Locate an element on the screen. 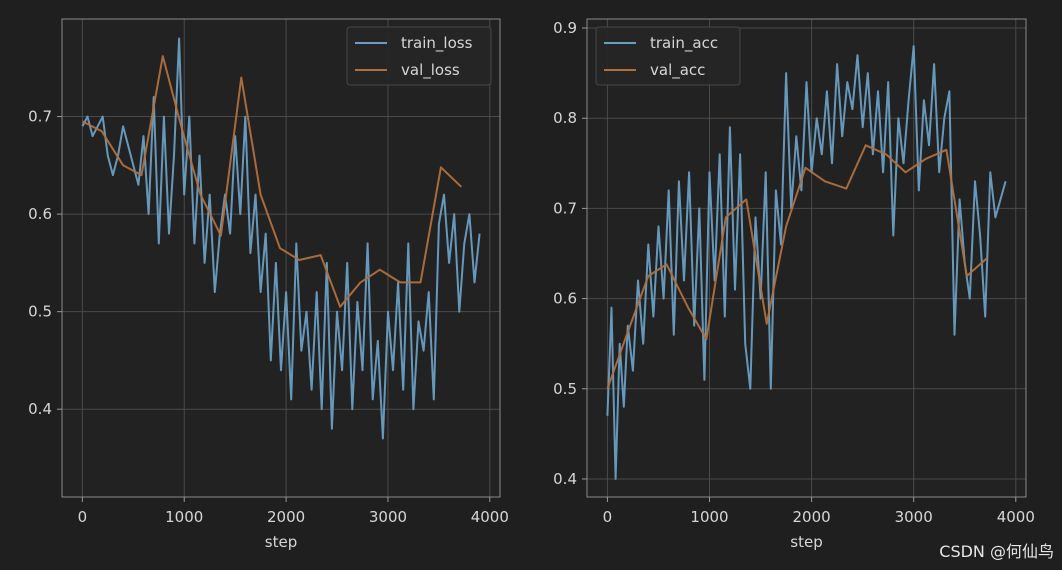 The image size is (1062, 570). legend: train_acc val_acc is located at coordinates (668, 56).